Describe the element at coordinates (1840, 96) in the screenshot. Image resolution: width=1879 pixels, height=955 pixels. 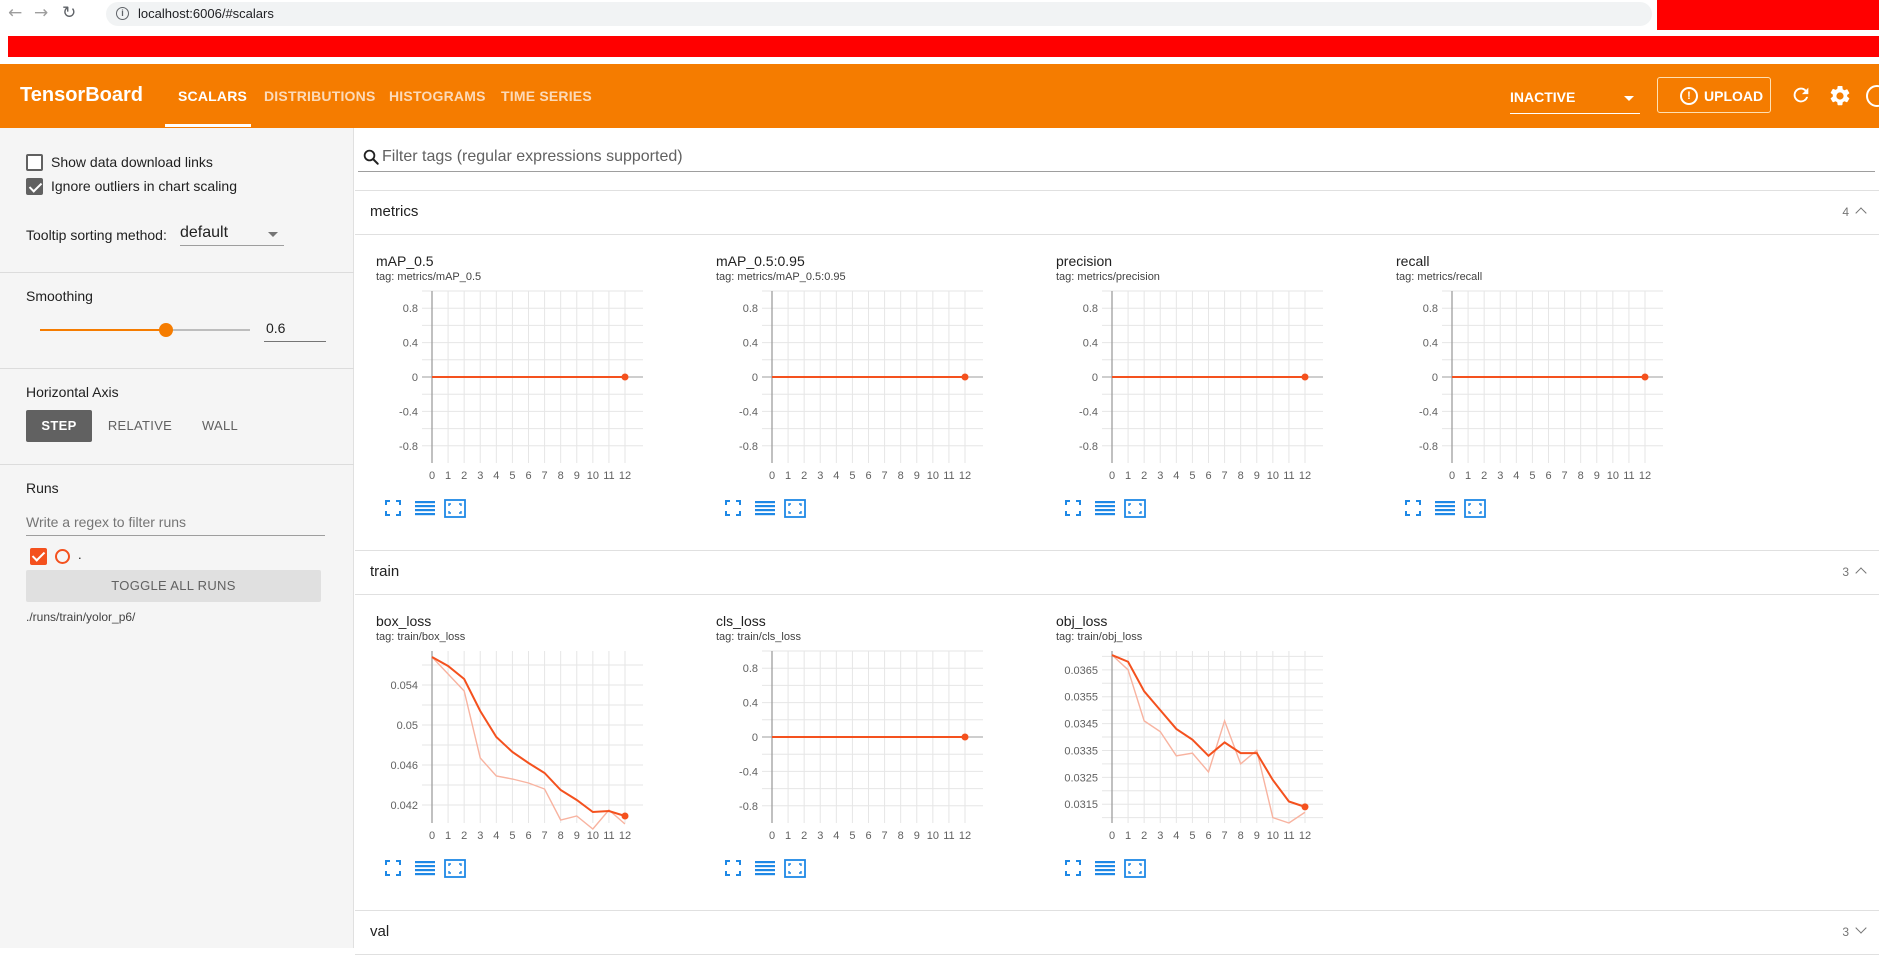
I see `gear-icon` at that location.